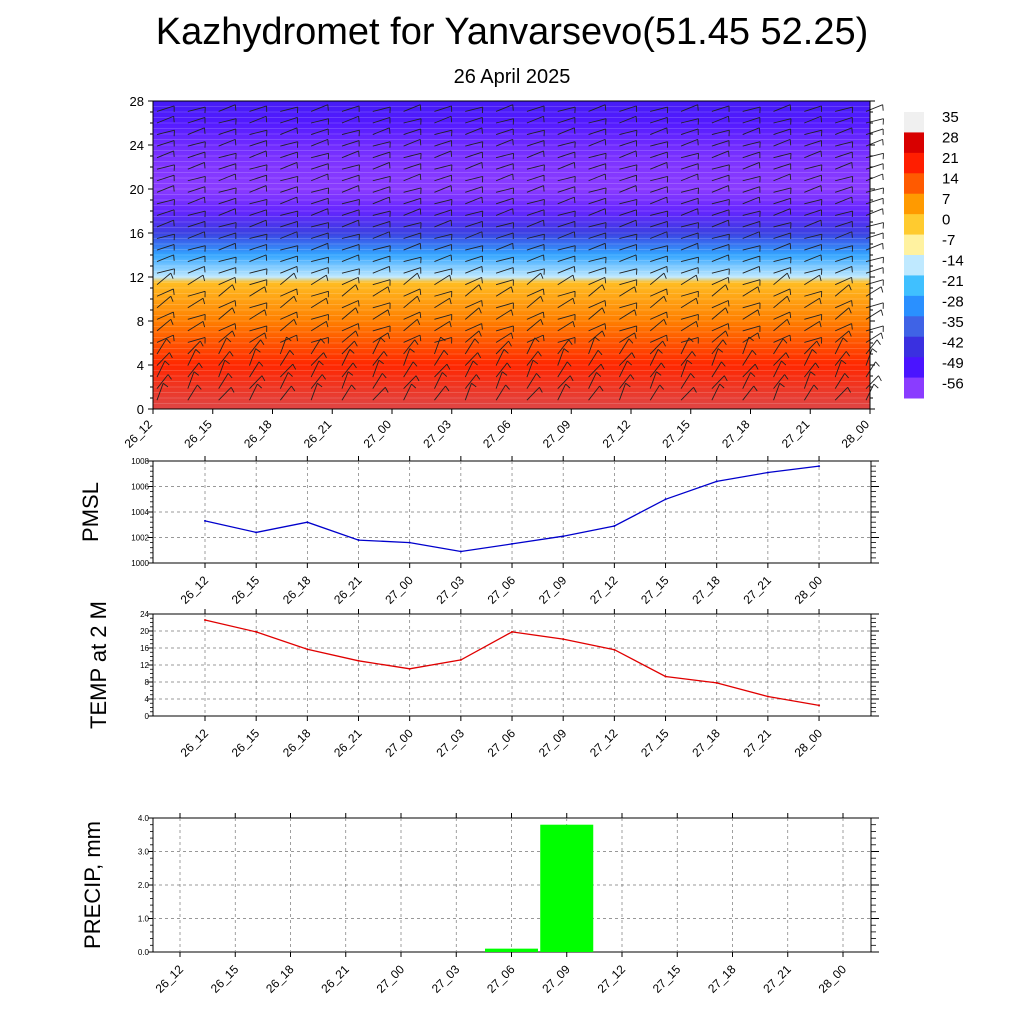 The width and height of the screenshot is (1024, 1024). What do you see at coordinates (450, 743) in the screenshot?
I see `x-tick-label: 27_03` at bounding box center [450, 743].